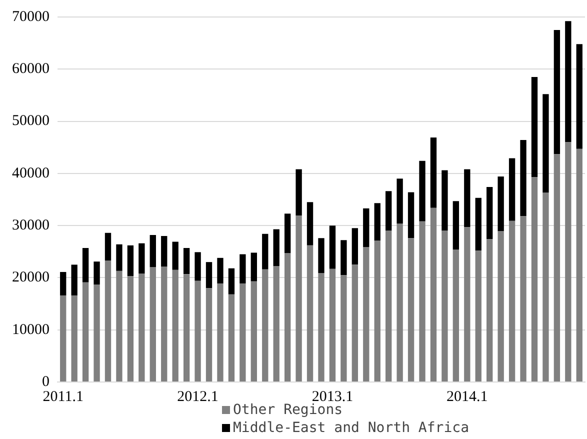 Image resolution: width=587 pixels, height=439 pixels. Describe the element at coordinates (31, 69) in the screenshot. I see `y-tick-label: 60000` at that location.